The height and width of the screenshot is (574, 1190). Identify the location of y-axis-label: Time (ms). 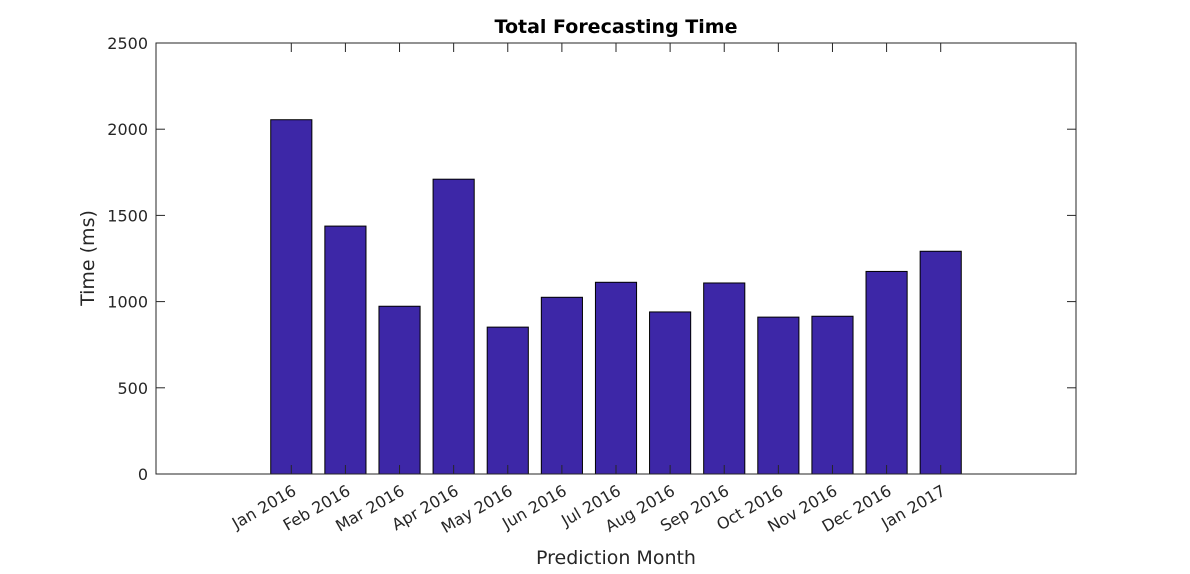
(88, 258).